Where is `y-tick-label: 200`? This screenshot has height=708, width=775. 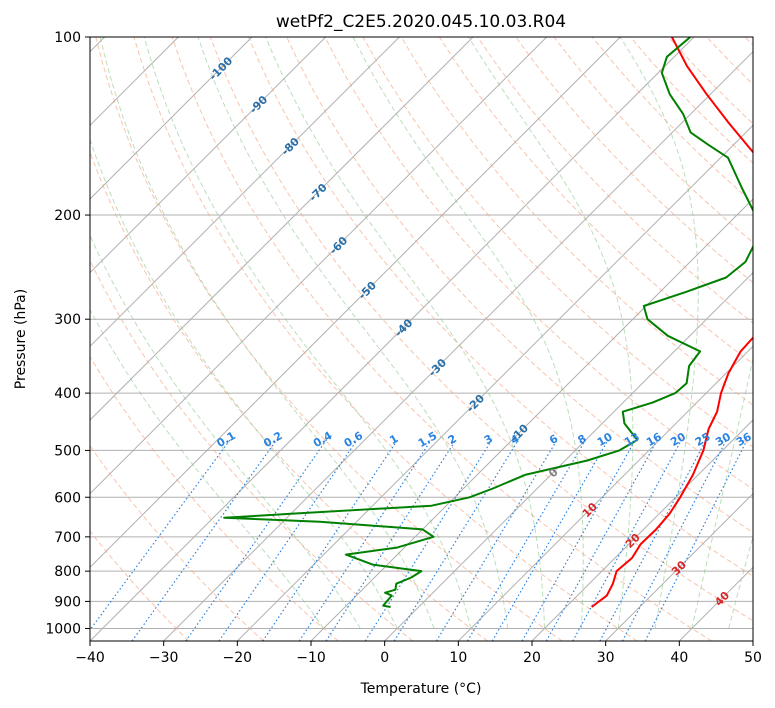
y-tick-label: 200 is located at coordinates (67, 216).